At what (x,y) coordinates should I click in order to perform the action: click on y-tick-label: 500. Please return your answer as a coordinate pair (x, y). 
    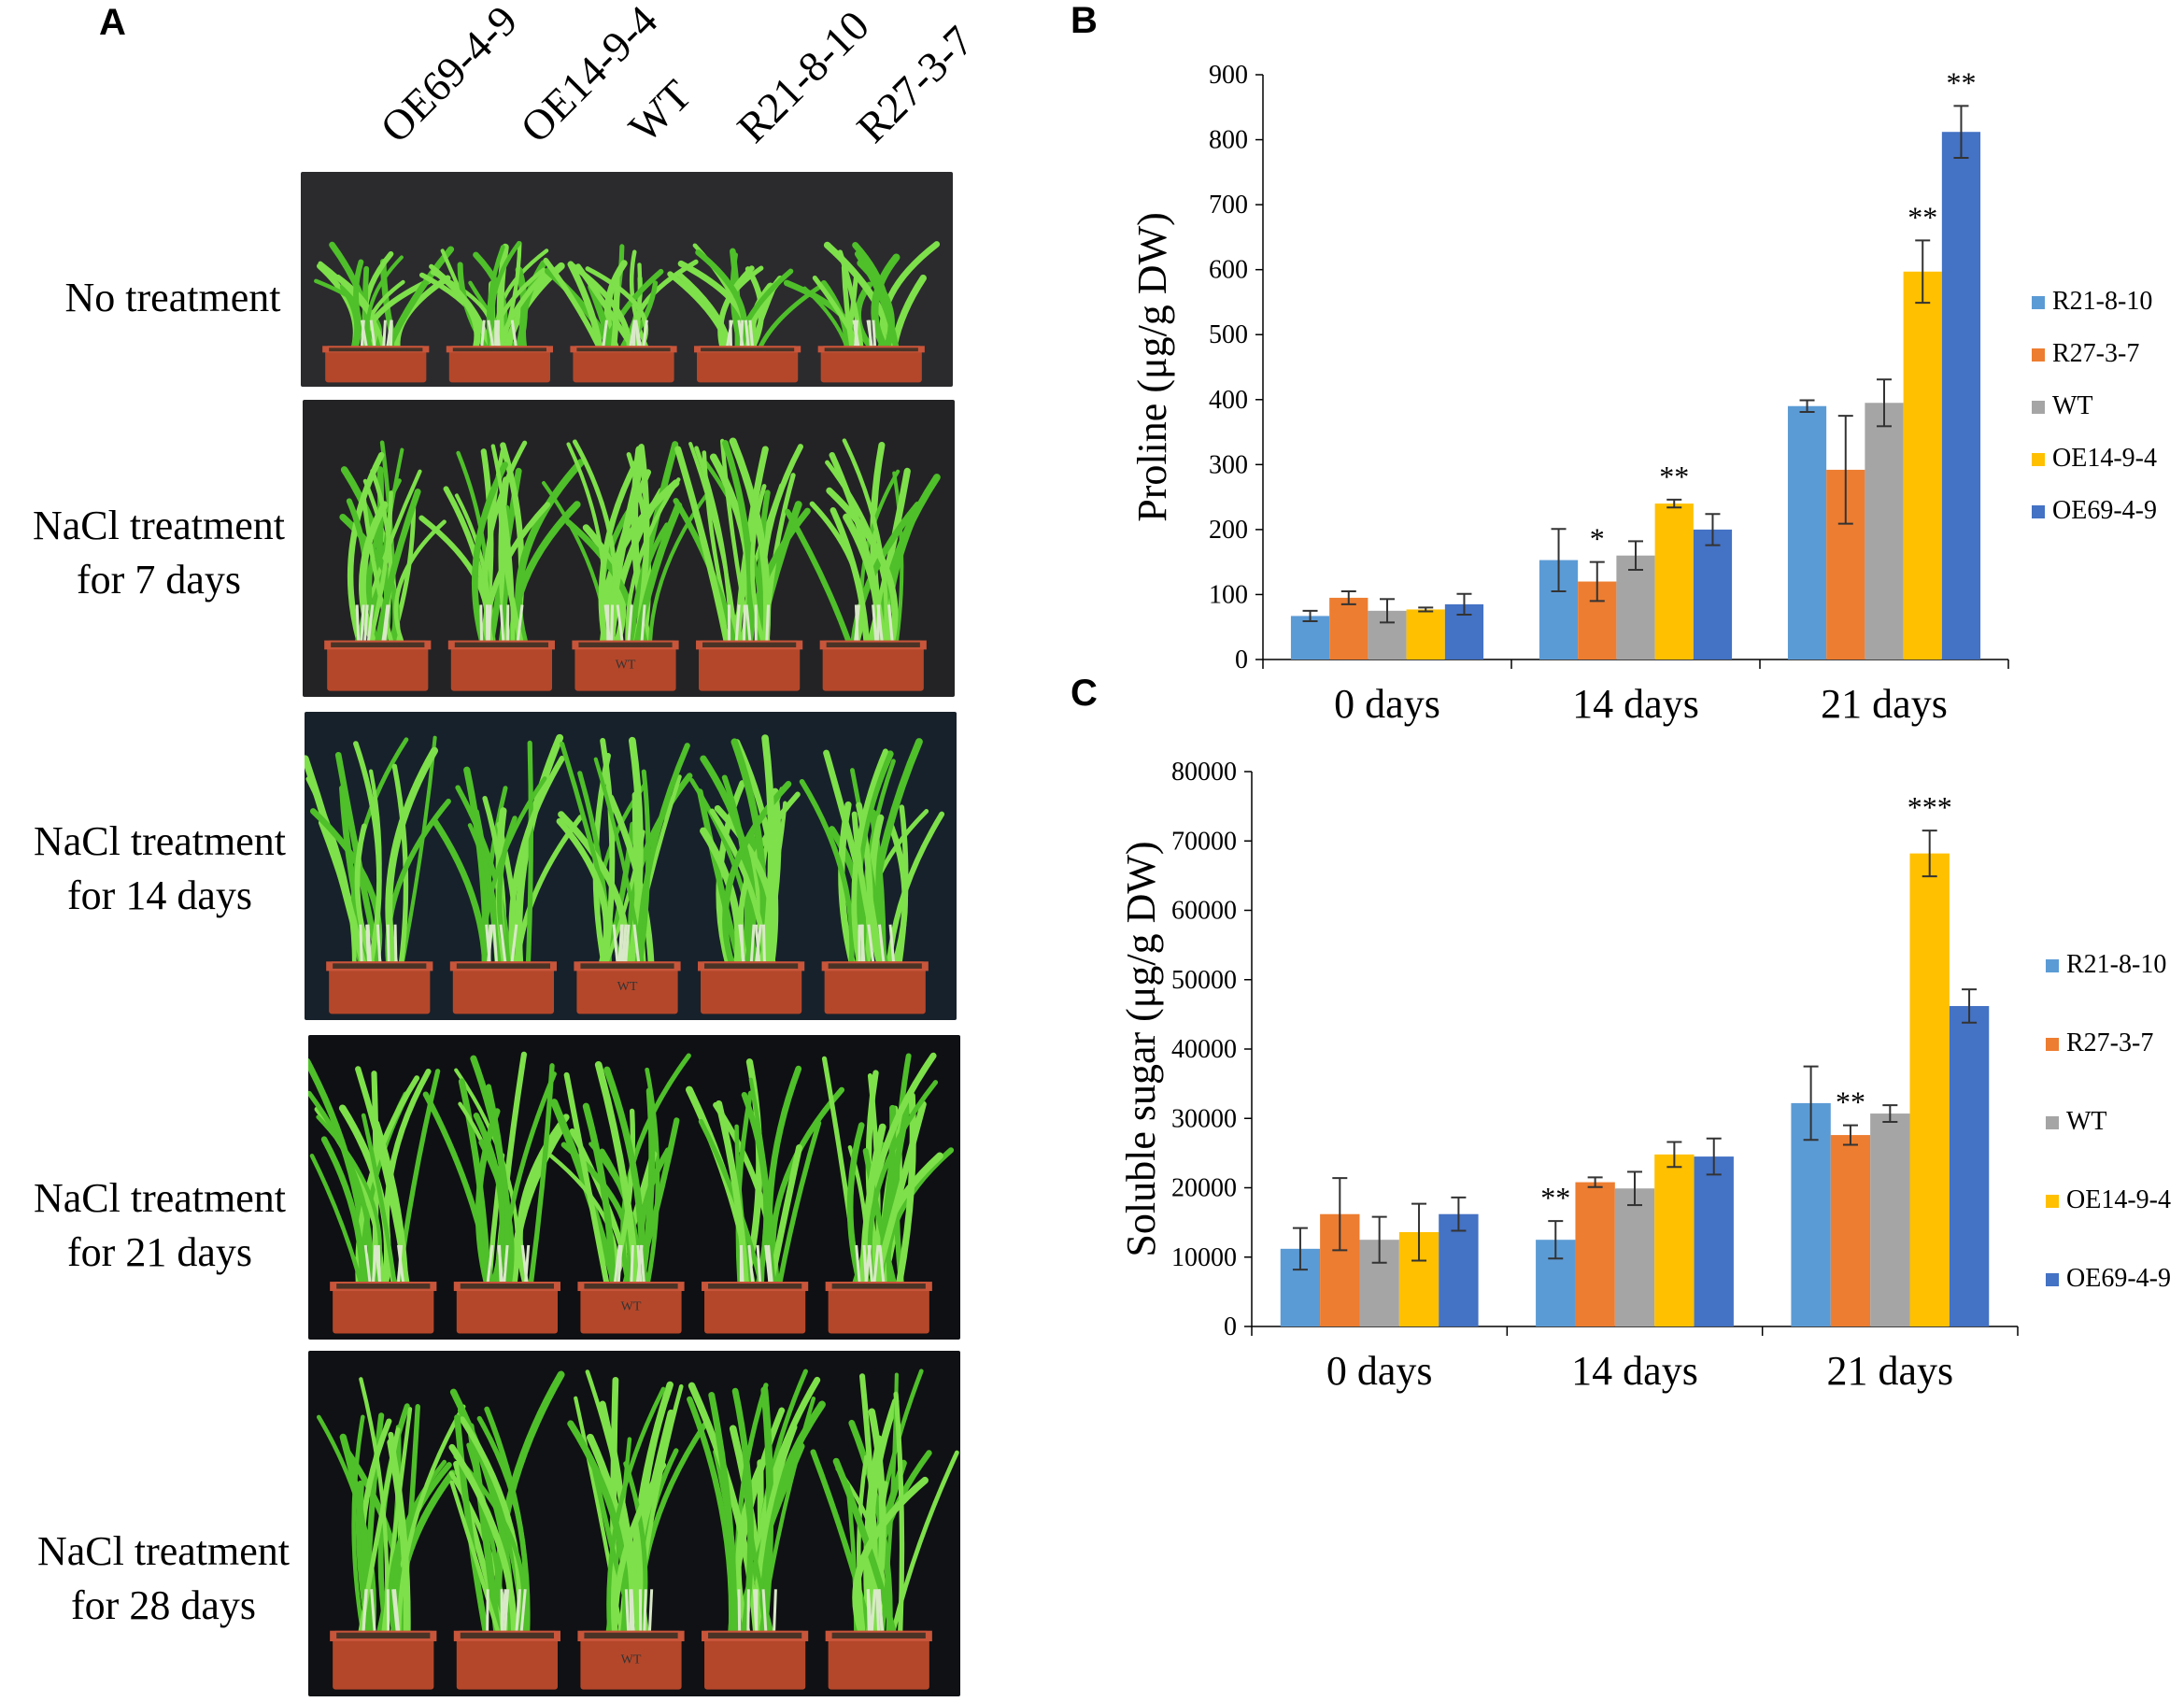
    Looking at the image, I should click on (1228, 334).